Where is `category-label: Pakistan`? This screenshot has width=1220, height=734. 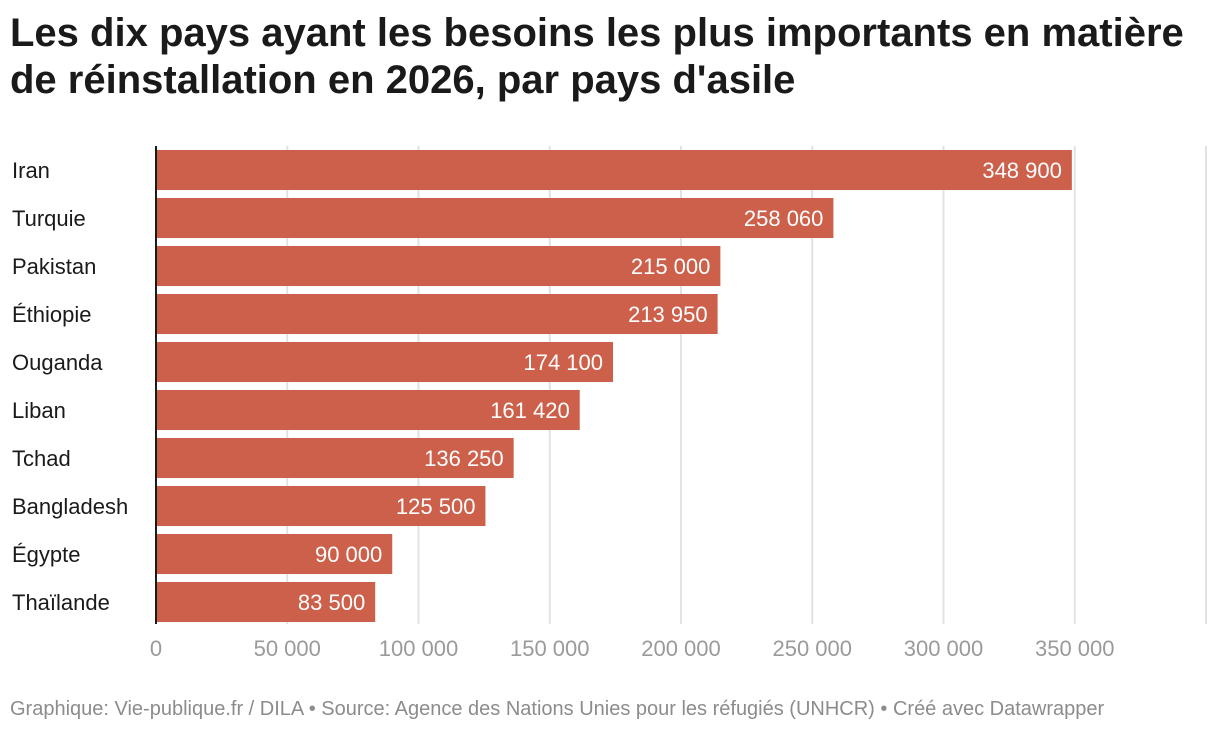
category-label: Pakistan is located at coordinates (54, 266).